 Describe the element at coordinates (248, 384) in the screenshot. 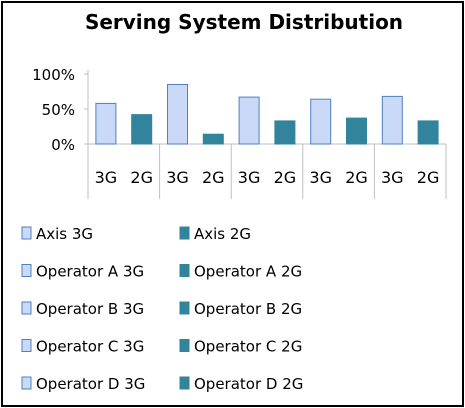

I see `legend-label: Operator D 2G` at that location.